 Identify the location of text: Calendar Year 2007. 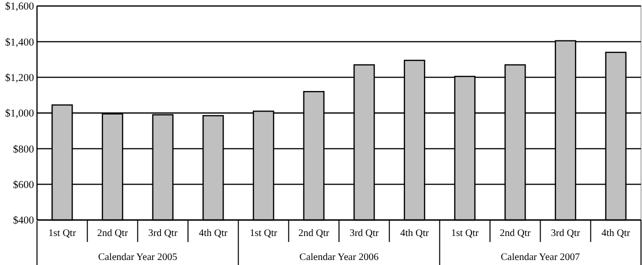
(540, 257).